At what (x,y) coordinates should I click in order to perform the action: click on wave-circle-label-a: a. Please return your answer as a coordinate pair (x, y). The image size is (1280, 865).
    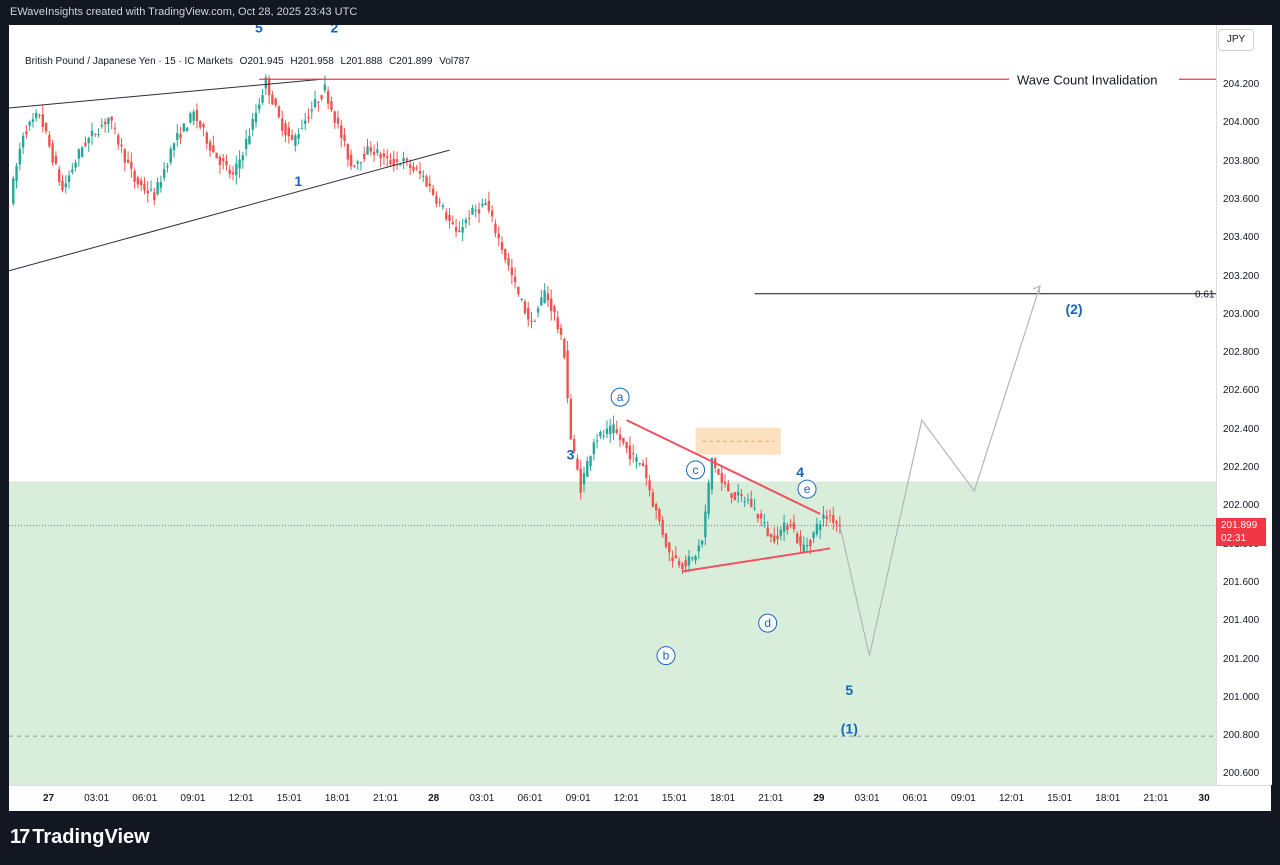
    Looking at the image, I should click on (620, 397).